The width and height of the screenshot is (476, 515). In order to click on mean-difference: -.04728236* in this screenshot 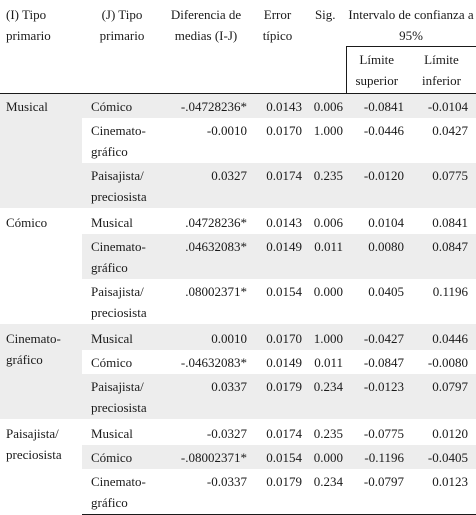, I will do `click(206, 105)`.